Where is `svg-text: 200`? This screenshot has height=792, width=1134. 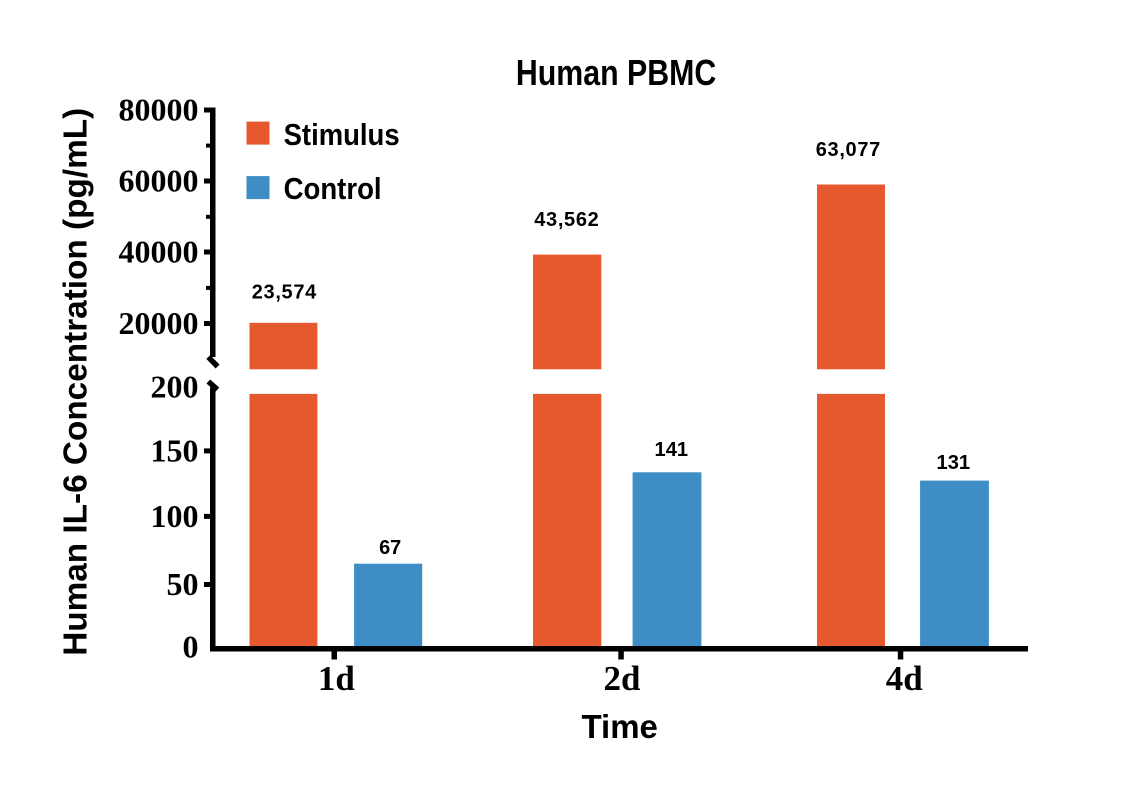
svg-text: 200 is located at coordinates (175, 387).